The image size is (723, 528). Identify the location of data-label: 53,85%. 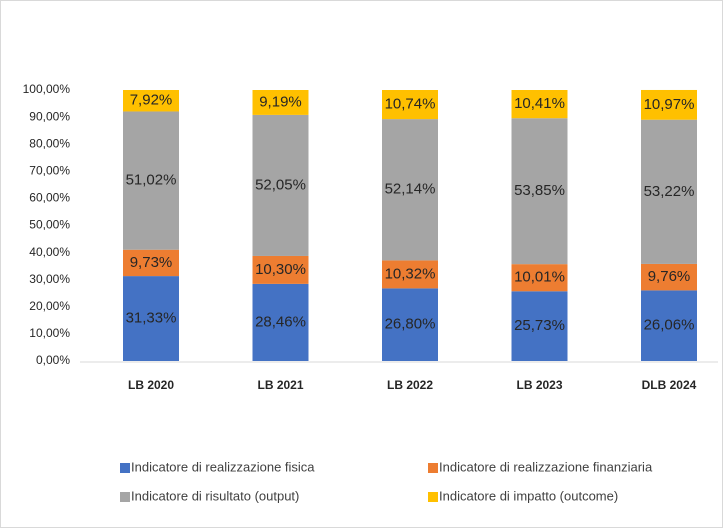
(539, 190).